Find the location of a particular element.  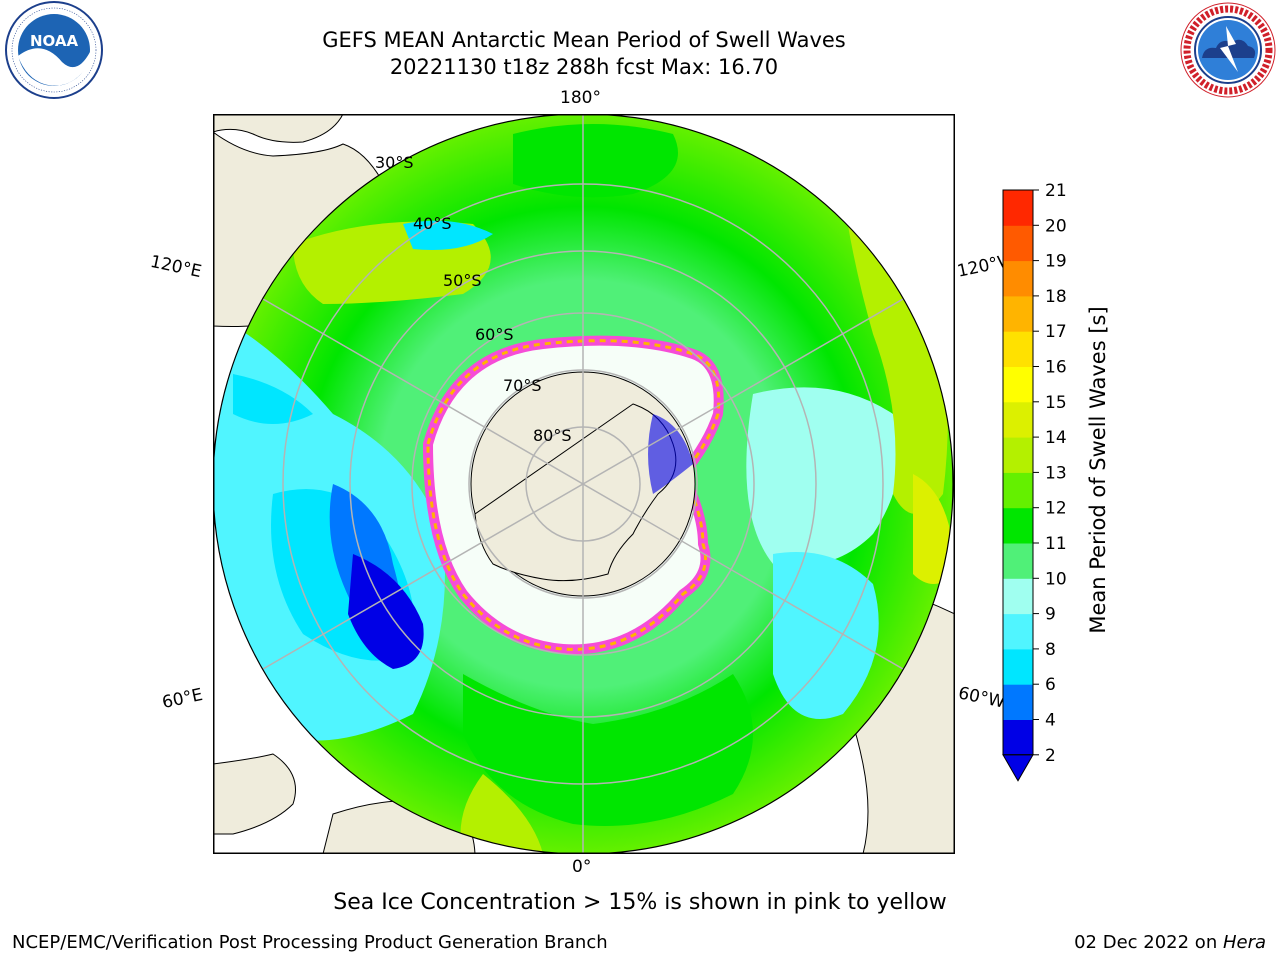

colorbar-tick-label: 2 is located at coordinates (1050, 756).